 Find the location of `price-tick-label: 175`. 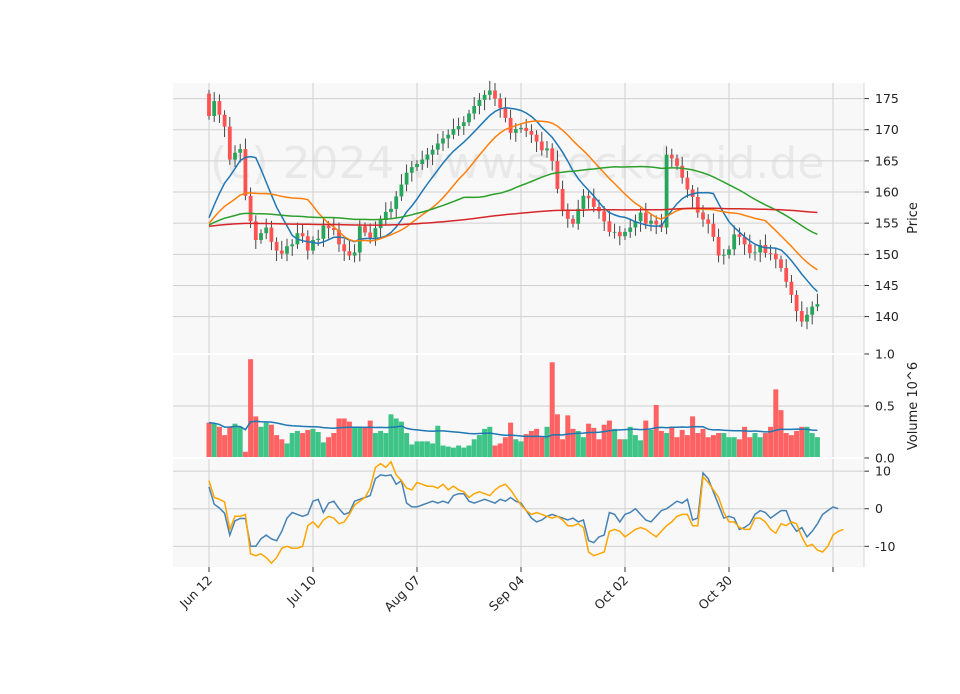

price-tick-label: 175 is located at coordinates (887, 98).